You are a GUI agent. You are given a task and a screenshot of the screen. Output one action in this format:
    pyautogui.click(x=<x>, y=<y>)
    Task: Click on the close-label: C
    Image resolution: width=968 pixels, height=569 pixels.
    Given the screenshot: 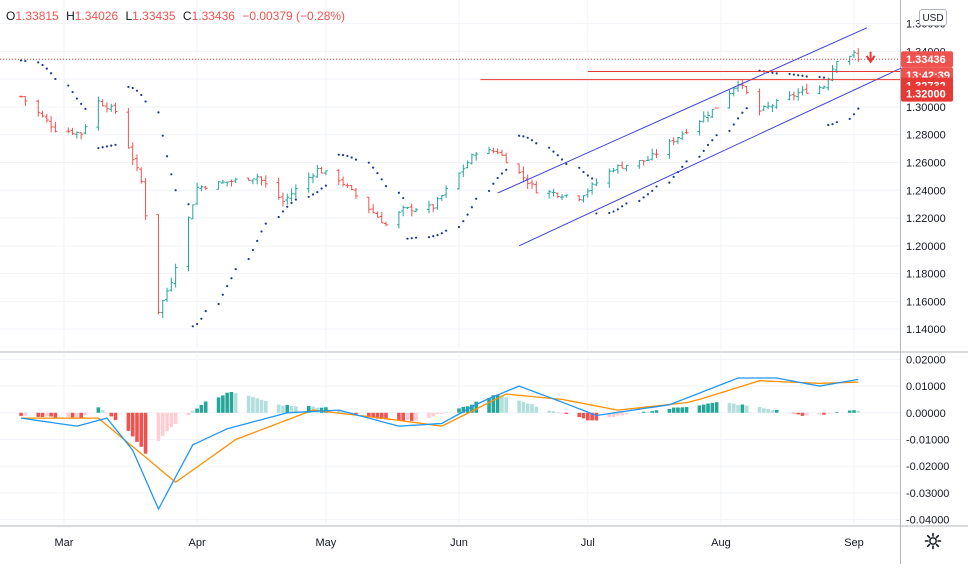 What is the action you would take?
    pyautogui.click(x=187, y=16)
    